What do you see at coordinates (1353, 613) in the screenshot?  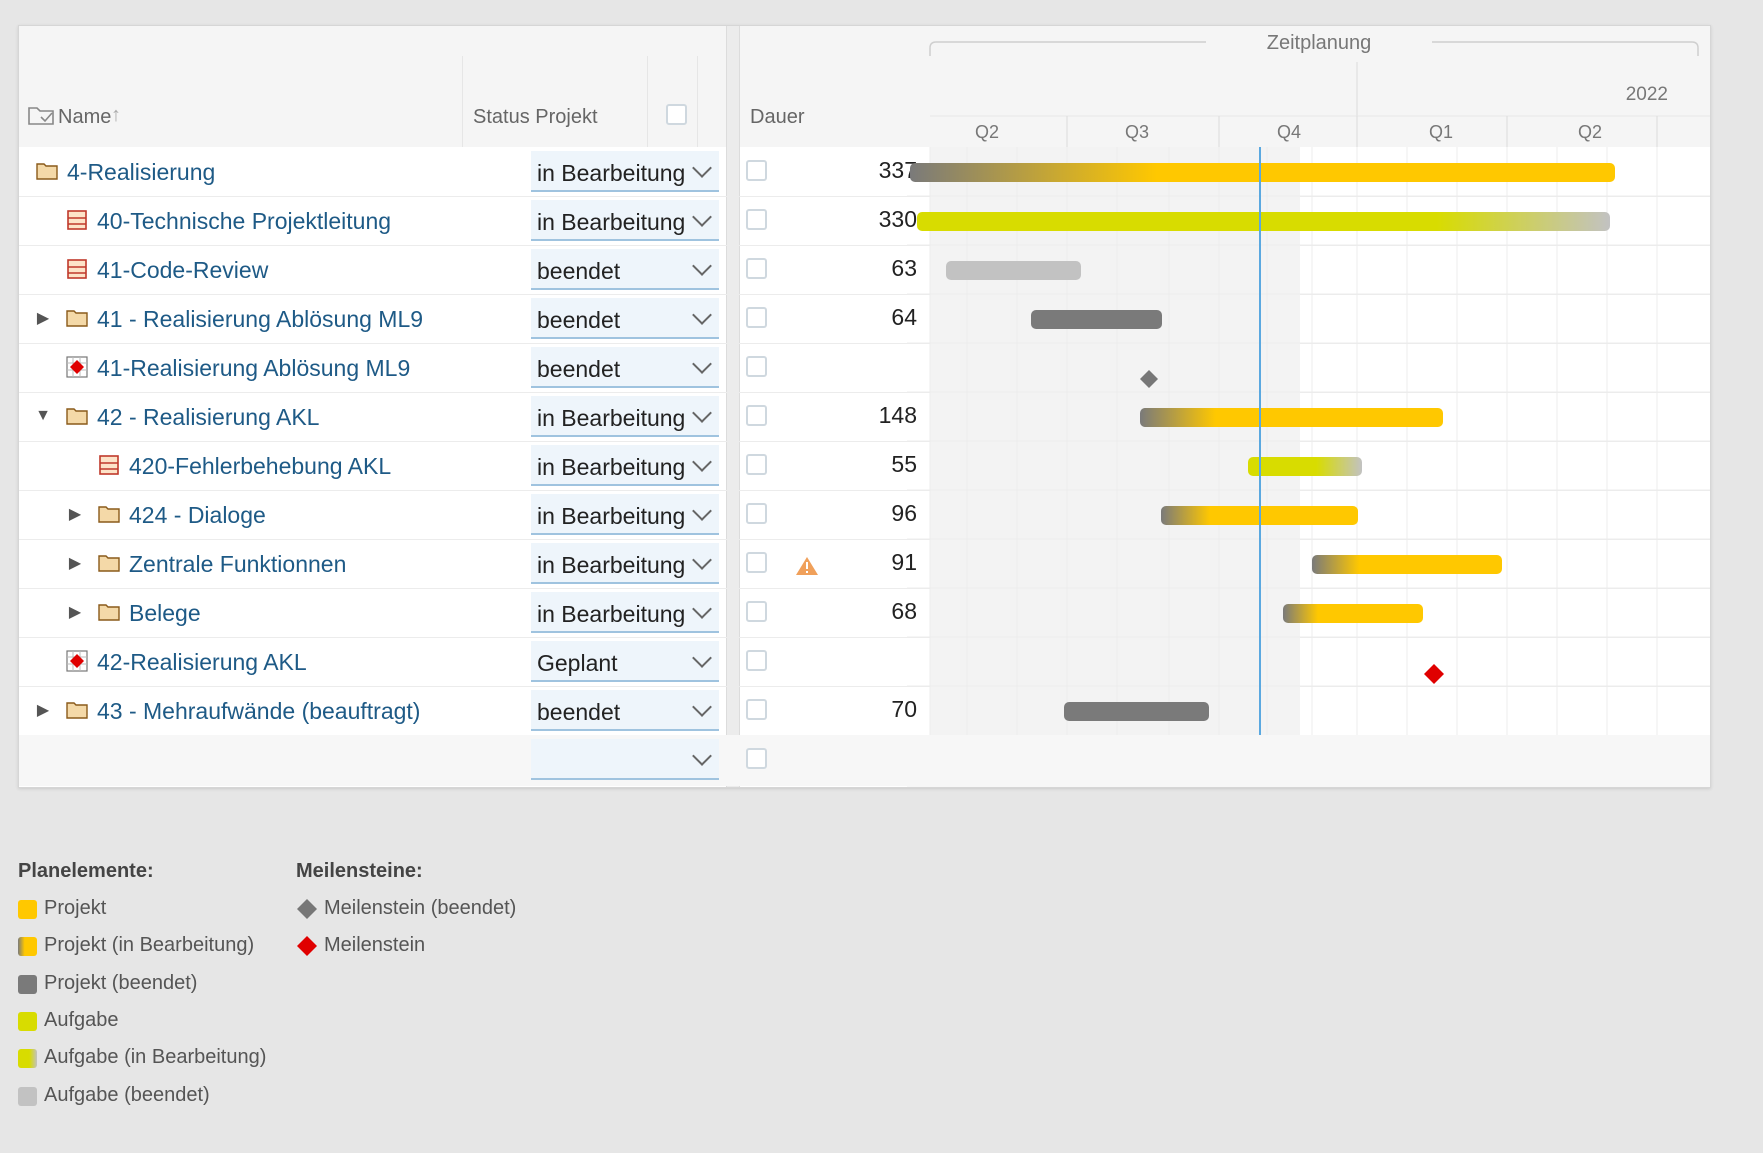 I see `gantt-bar-belege` at bounding box center [1353, 613].